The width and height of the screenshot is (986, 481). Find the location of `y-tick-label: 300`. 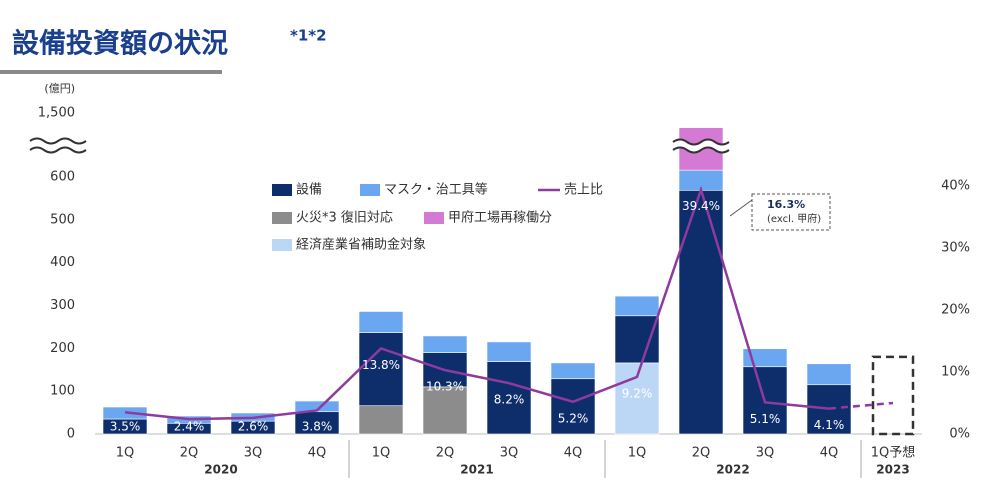

y-tick-label: 300 is located at coordinates (62, 305).